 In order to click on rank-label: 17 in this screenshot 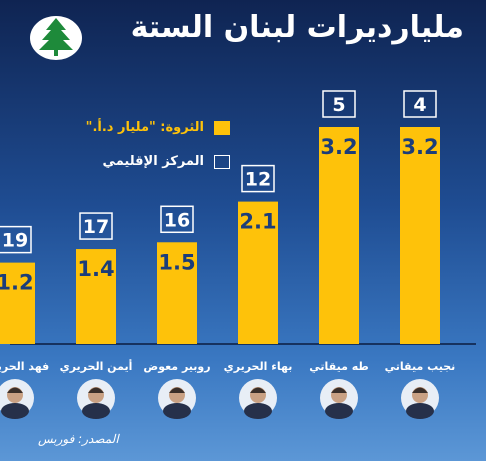, I will do `click(96, 227)`.